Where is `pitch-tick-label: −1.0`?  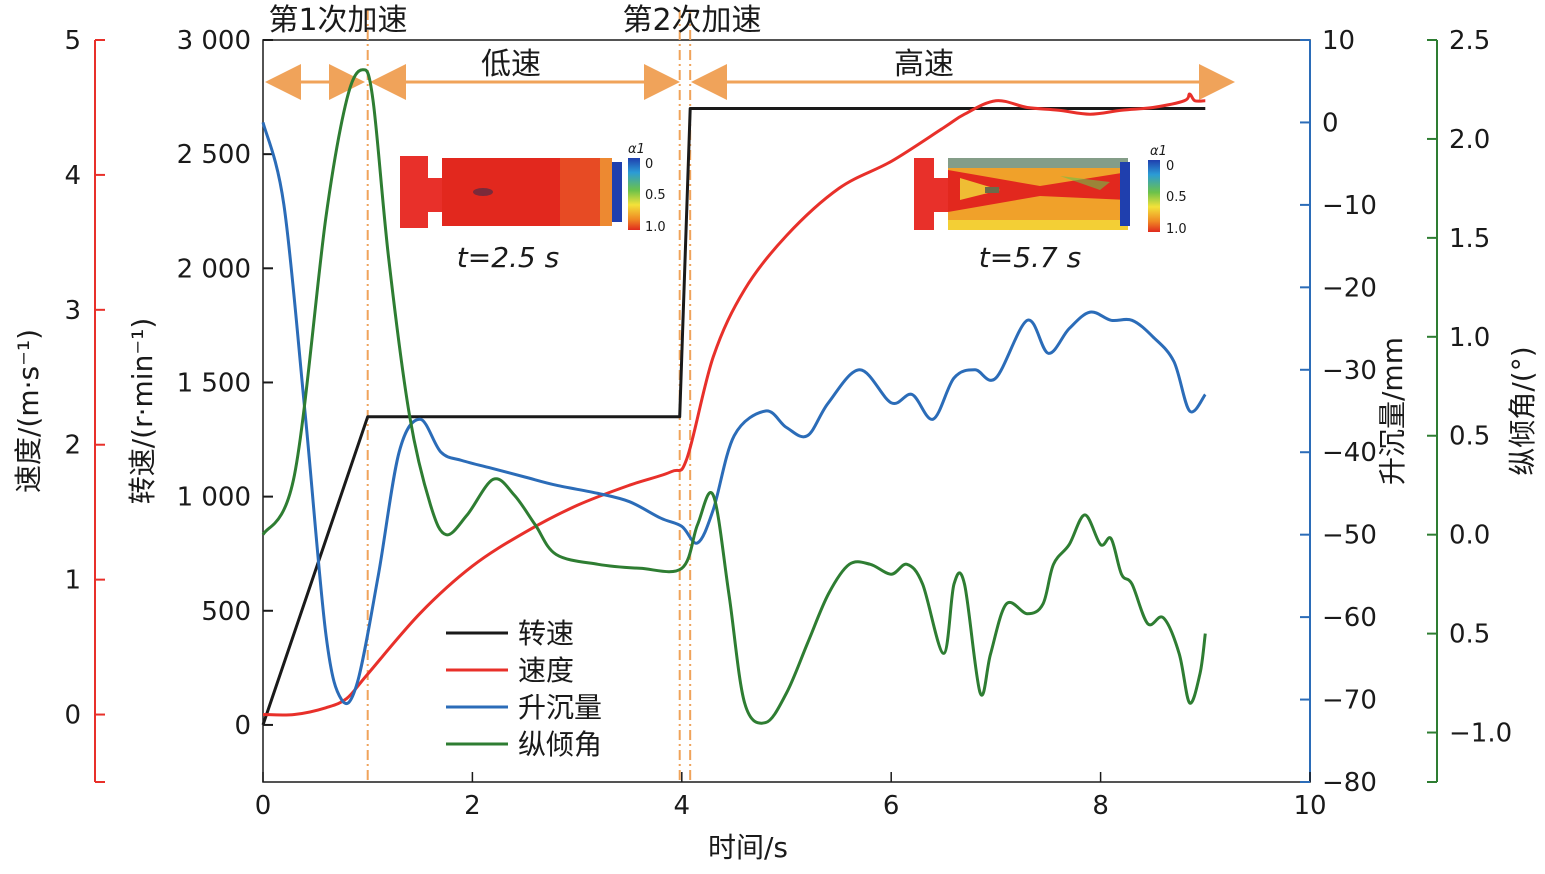 pitch-tick-label: −1.0 is located at coordinates (1480, 734).